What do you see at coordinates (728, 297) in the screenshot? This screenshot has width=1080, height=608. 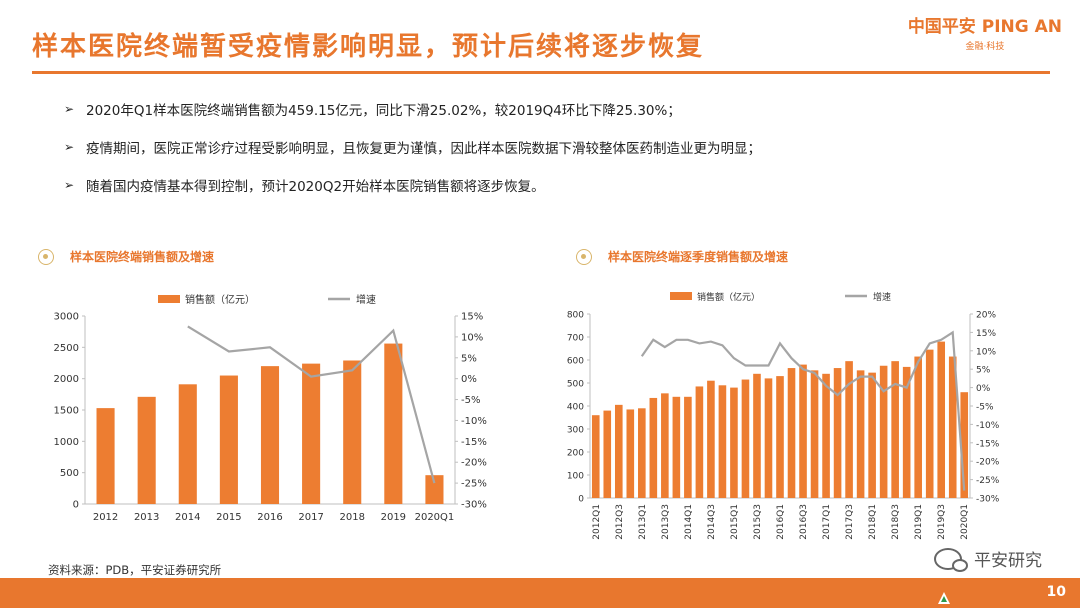 I see `legend-bar-label: 销售额（亿元）` at bounding box center [728, 297].